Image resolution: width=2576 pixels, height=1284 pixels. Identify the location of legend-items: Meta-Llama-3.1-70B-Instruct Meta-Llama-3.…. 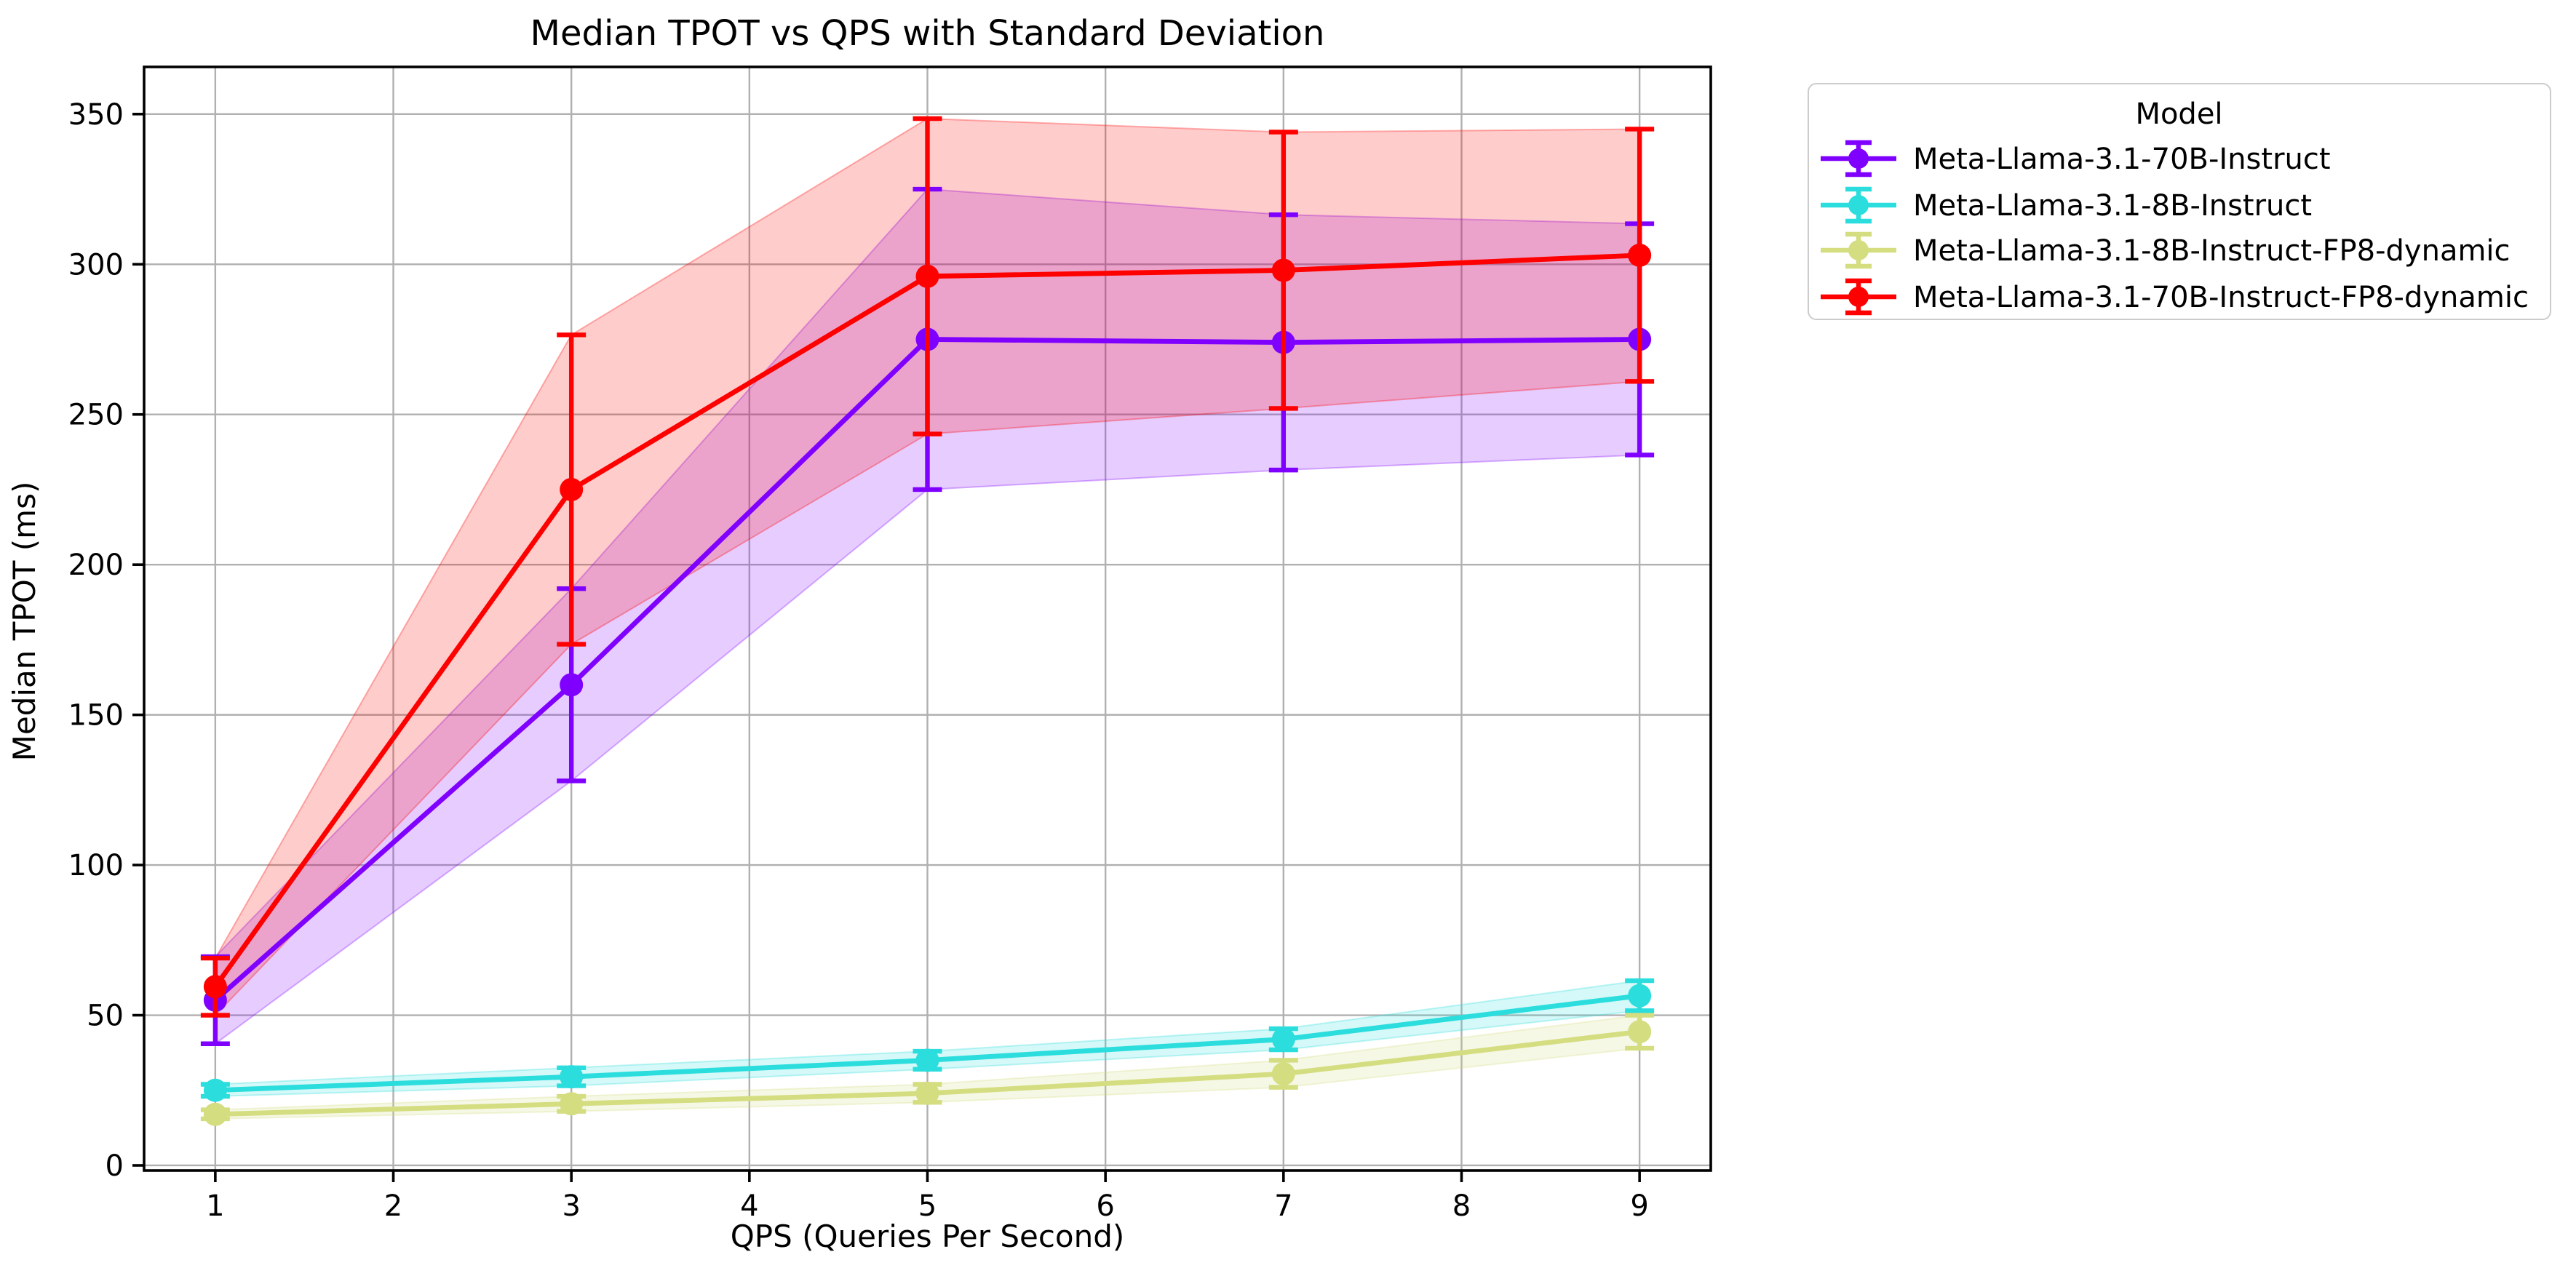
(2179, 227).